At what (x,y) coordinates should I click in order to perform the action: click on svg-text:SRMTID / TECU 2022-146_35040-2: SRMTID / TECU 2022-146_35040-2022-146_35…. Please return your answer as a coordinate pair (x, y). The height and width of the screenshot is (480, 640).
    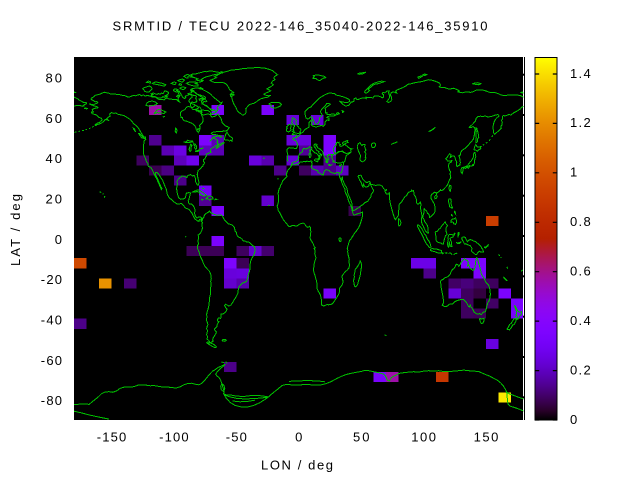
    Looking at the image, I should click on (300, 26).